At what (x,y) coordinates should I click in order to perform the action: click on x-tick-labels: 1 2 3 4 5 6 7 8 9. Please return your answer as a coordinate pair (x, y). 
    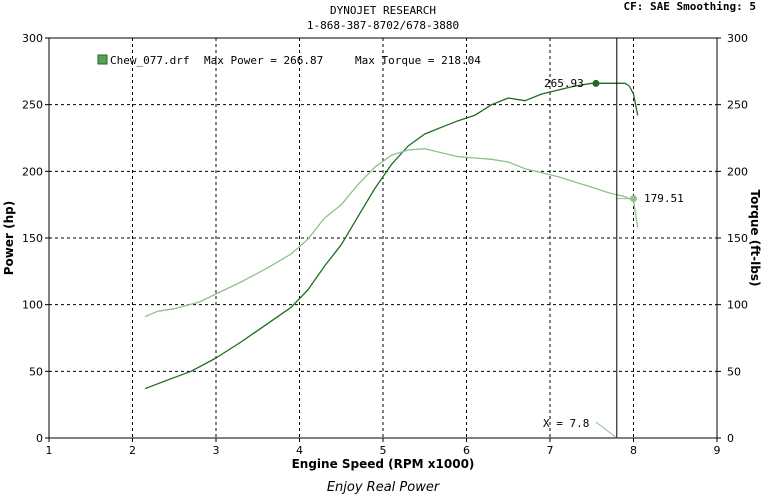
    Looking at the image, I should click on (383, 450).